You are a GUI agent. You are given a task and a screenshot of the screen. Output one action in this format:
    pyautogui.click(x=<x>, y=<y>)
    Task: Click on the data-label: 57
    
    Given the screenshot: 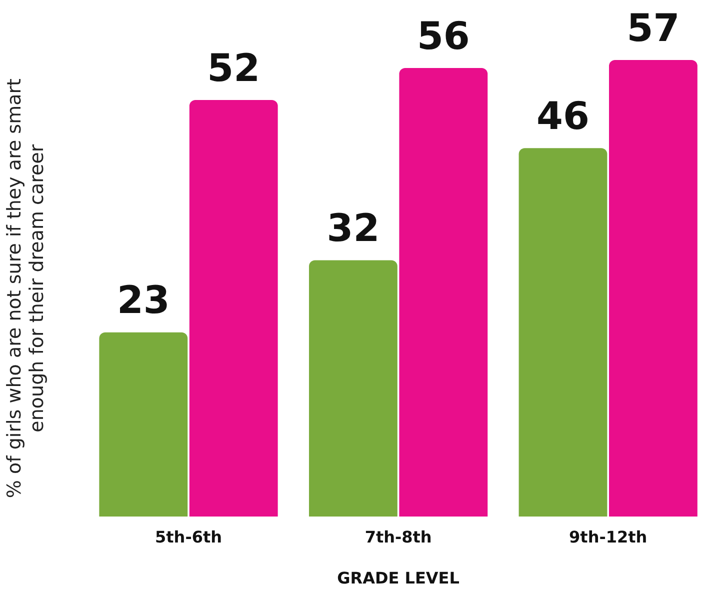 What is the action you would take?
    pyautogui.click(x=653, y=28)
    